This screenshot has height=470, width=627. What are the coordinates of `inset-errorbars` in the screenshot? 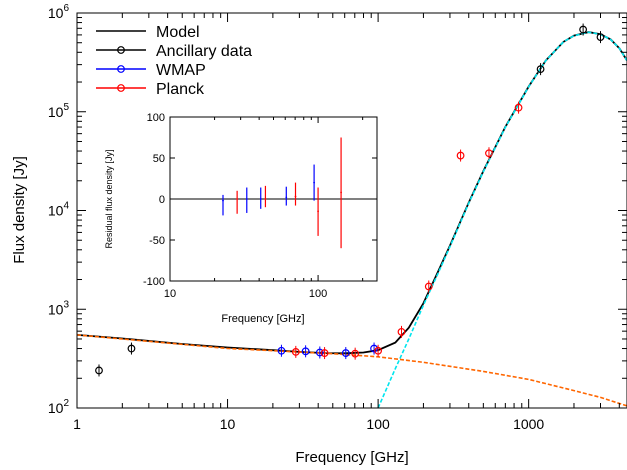 It's located at (282, 193).